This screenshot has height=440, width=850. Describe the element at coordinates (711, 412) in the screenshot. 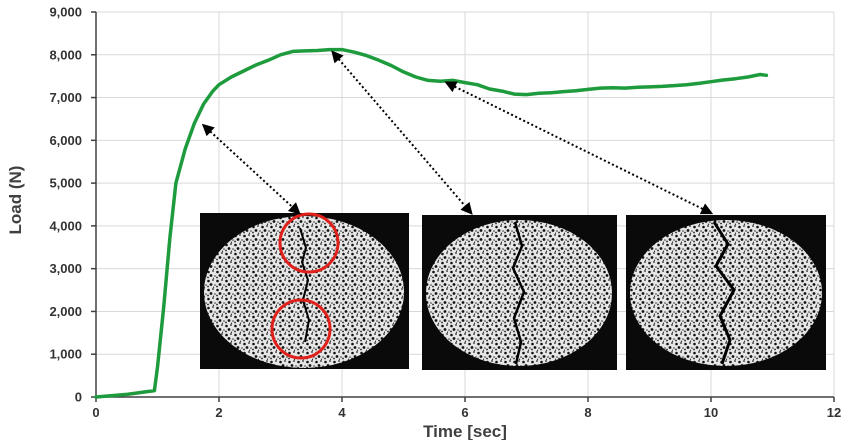

I see `x-tick-label: 10` at that location.